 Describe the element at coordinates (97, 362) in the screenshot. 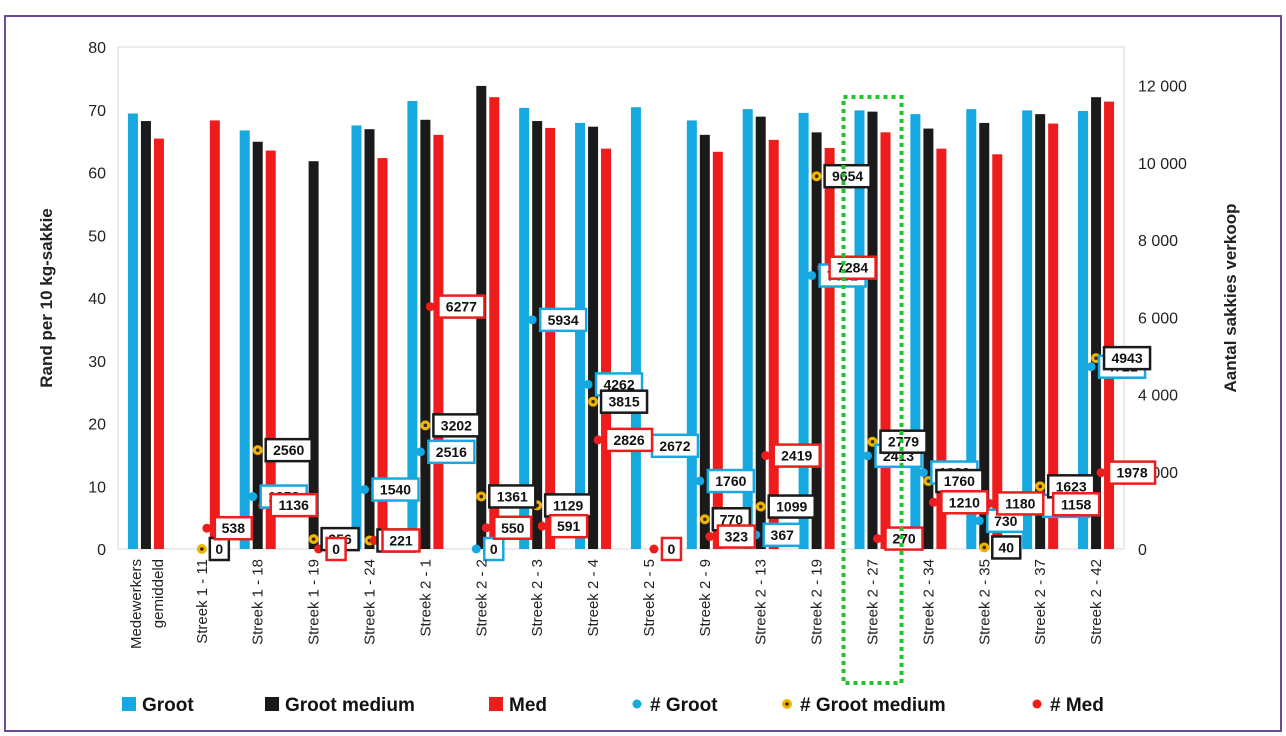

I see `y-tick-label: 30` at that location.